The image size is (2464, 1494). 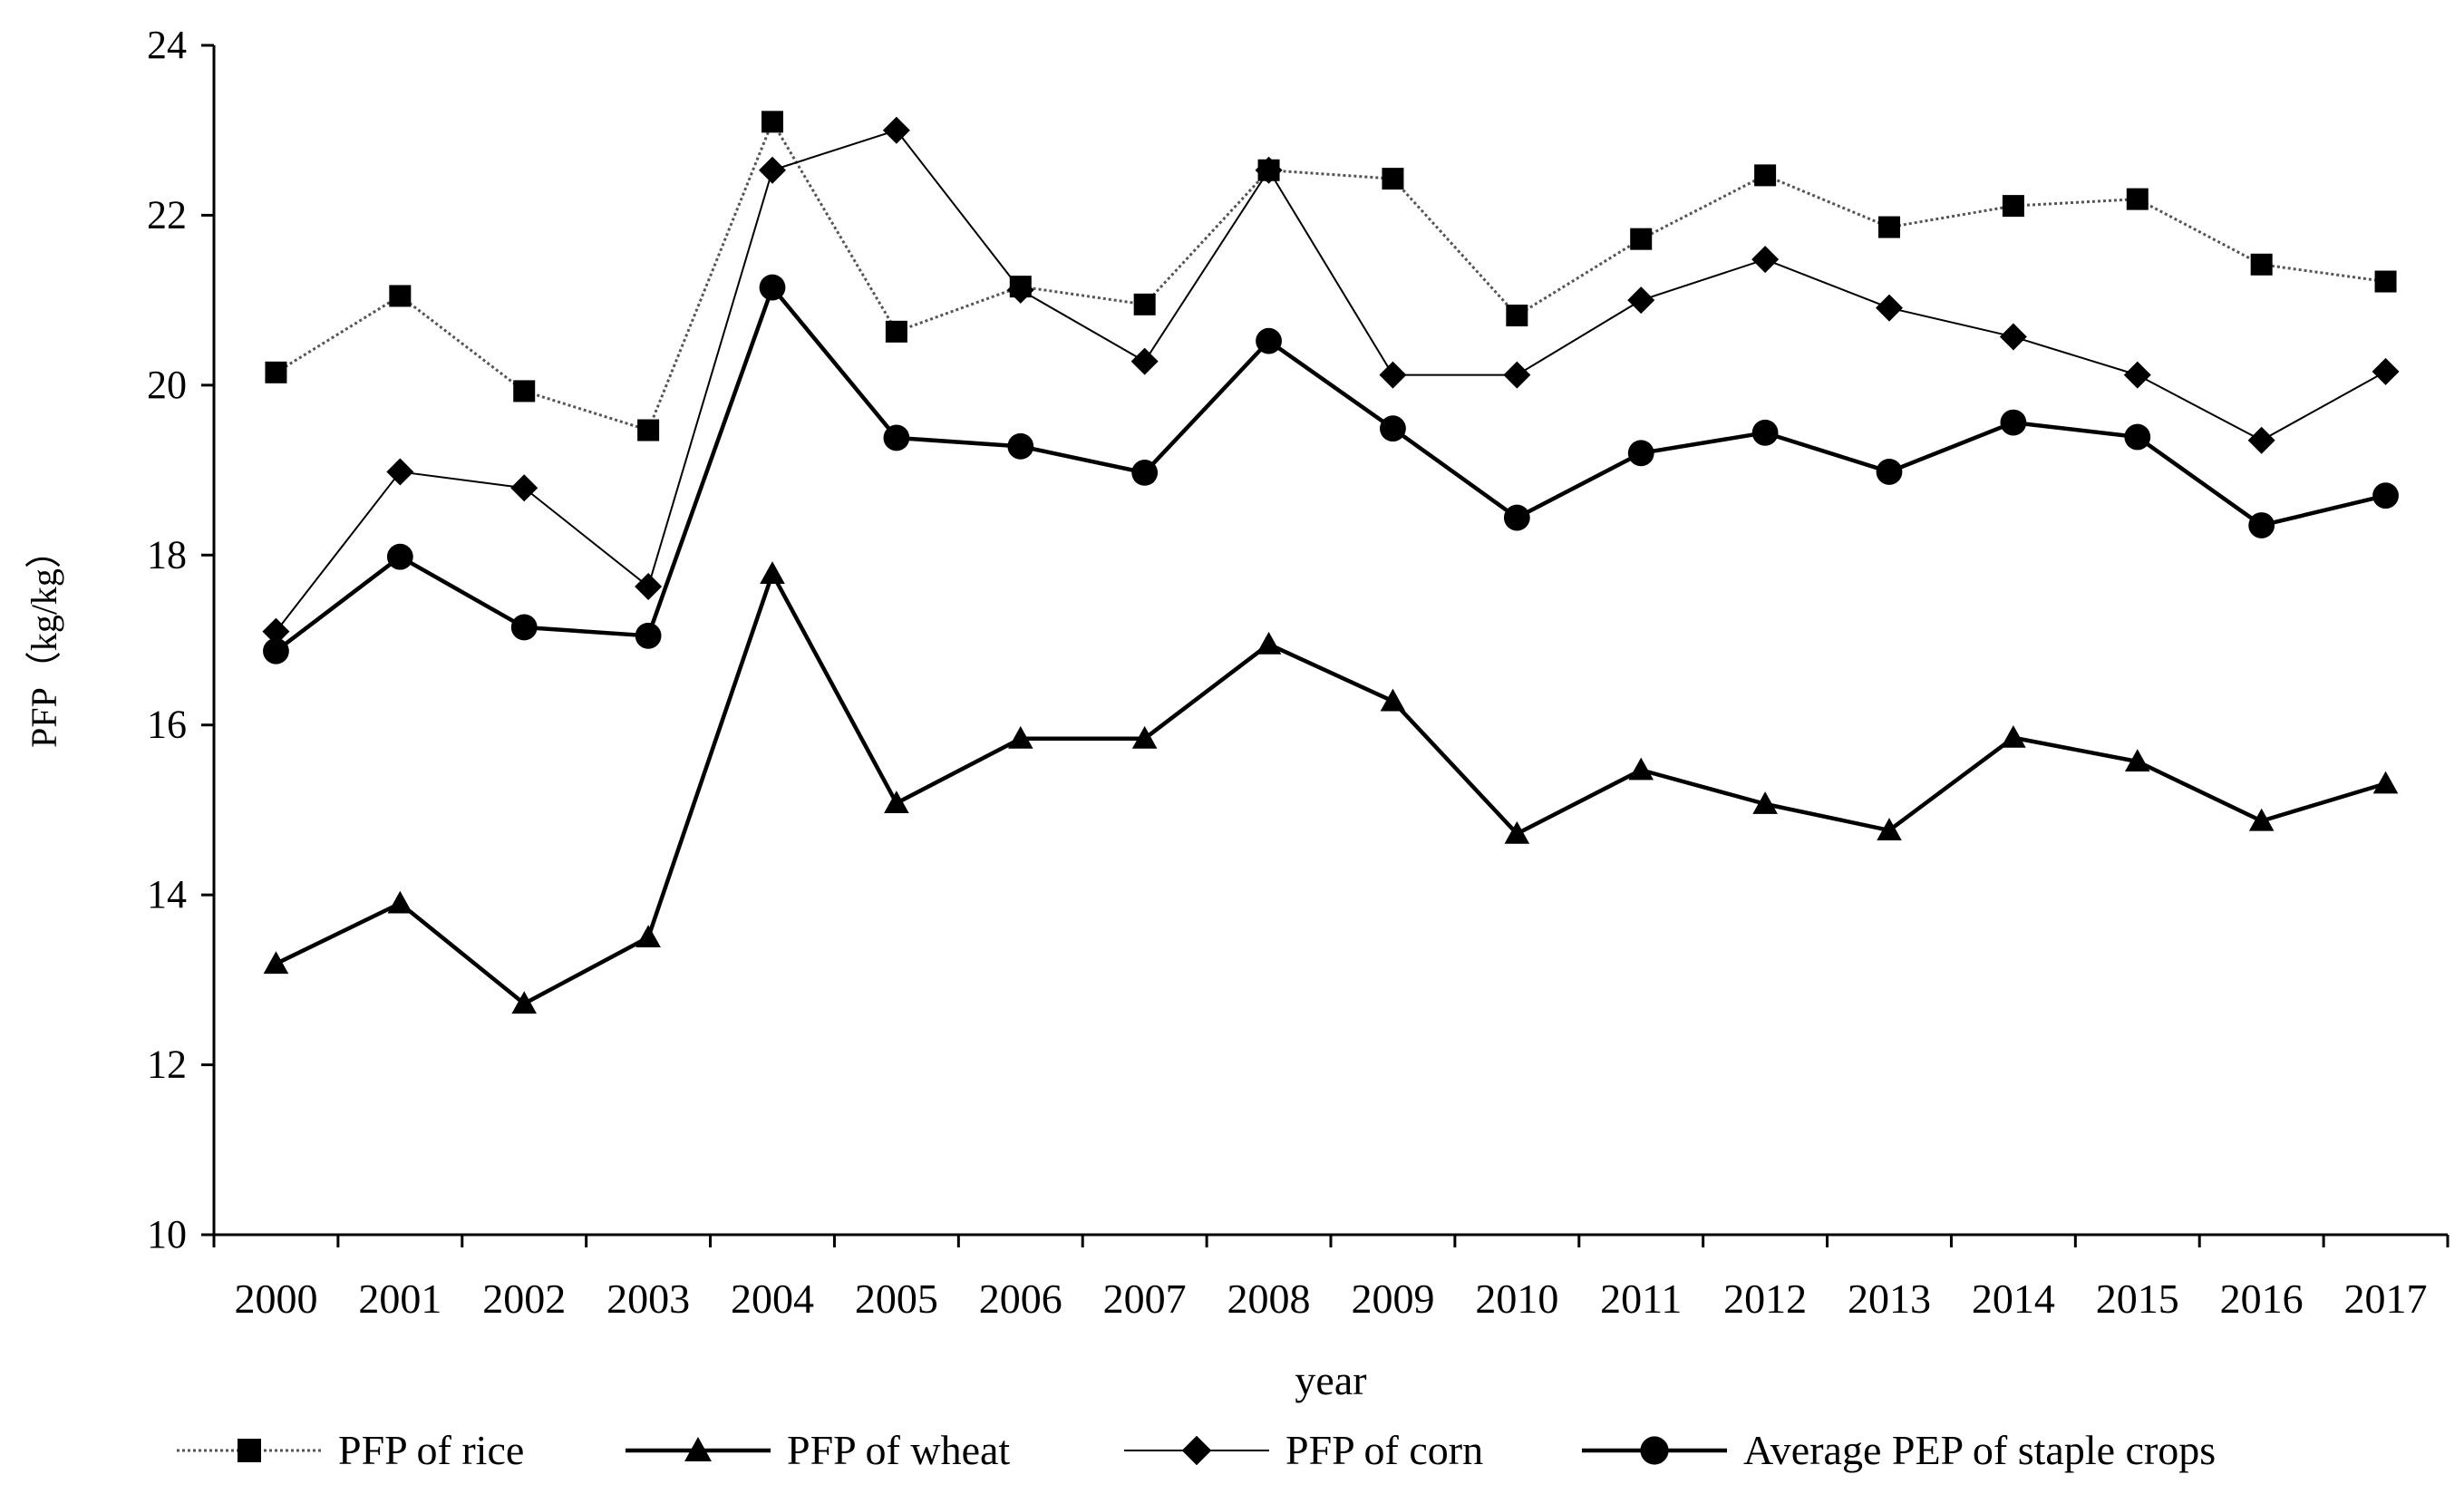 I want to click on legend-item-average-pep-of-staple-crops: Average PEP of staple crops, so click(x=1899, y=1450).